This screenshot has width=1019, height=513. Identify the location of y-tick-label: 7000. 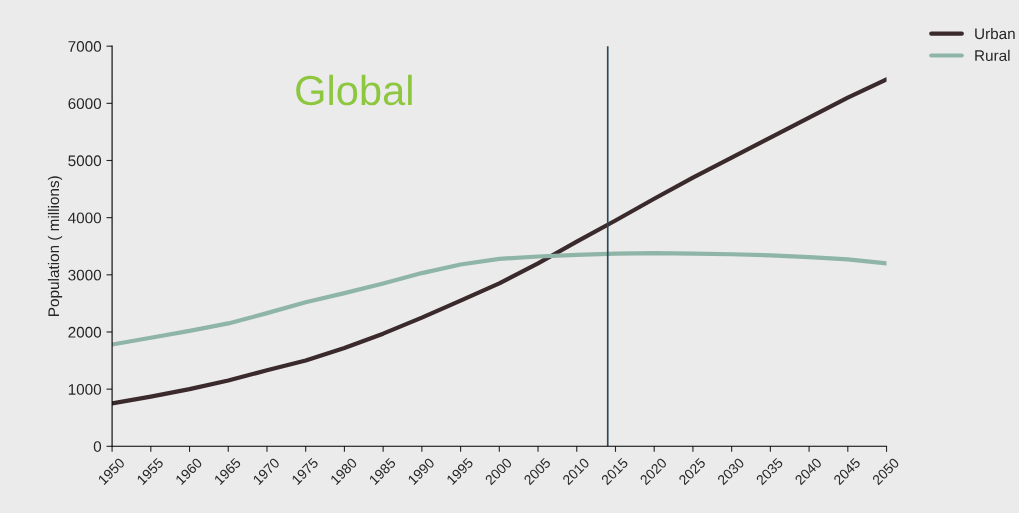
(85, 46).